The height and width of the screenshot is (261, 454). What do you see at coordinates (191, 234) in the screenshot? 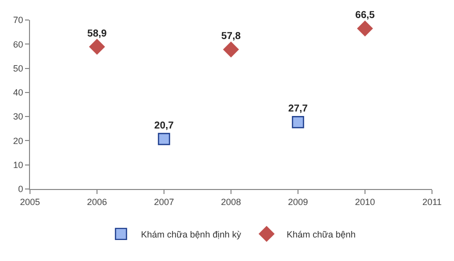
I see `legend-label: Khám chữa bệnh định kỳ` at bounding box center [191, 234].